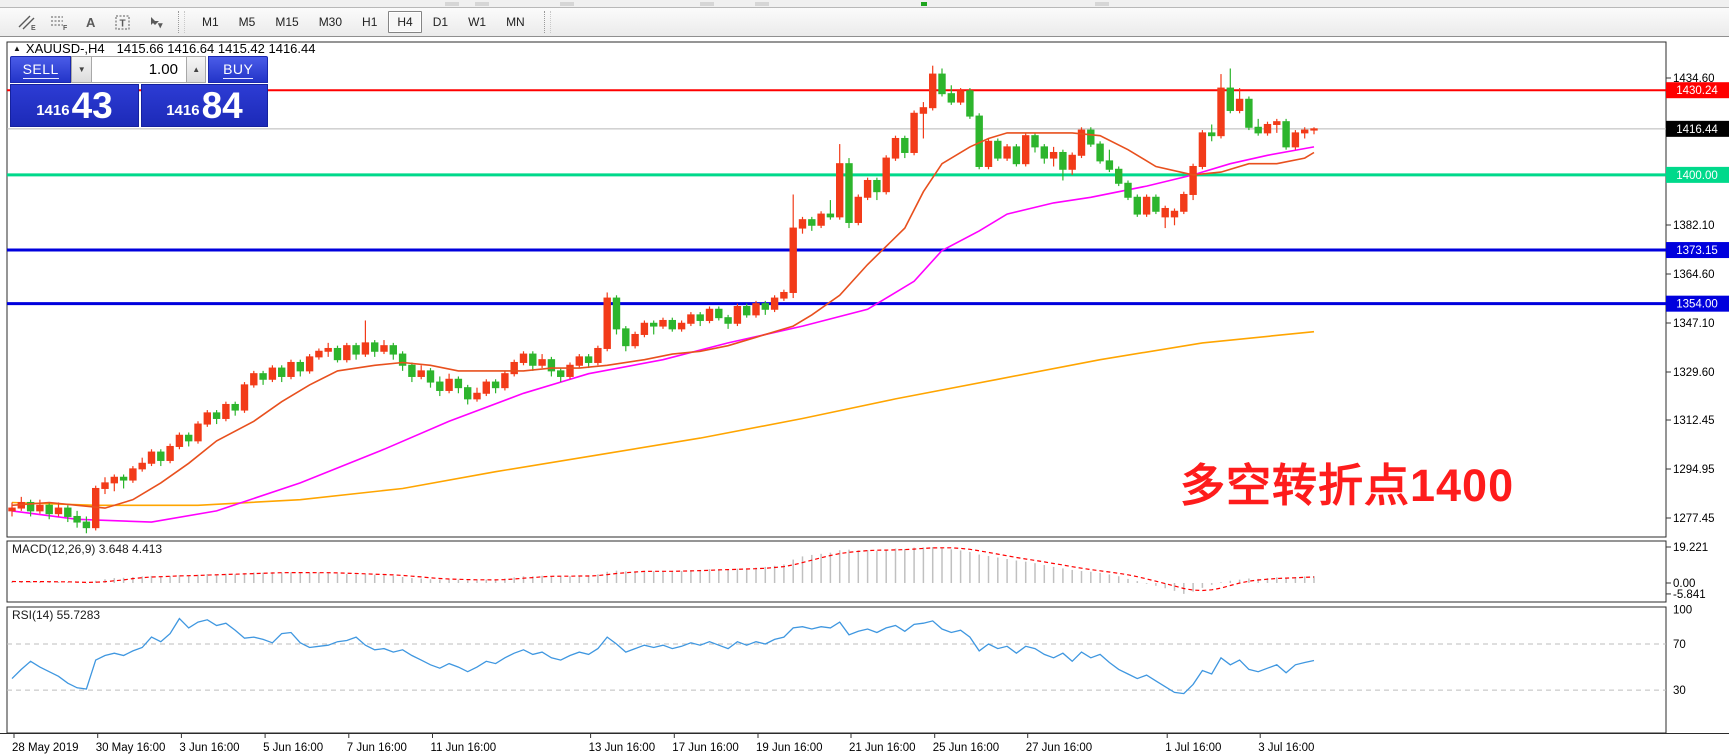 This screenshot has height=755, width=1729. What do you see at coordinates (216, 48) in the screenshot?
I see `ohlc-values: 1415.66 1416.64 1415.42 1416.44` at bounding box center [216, 48].